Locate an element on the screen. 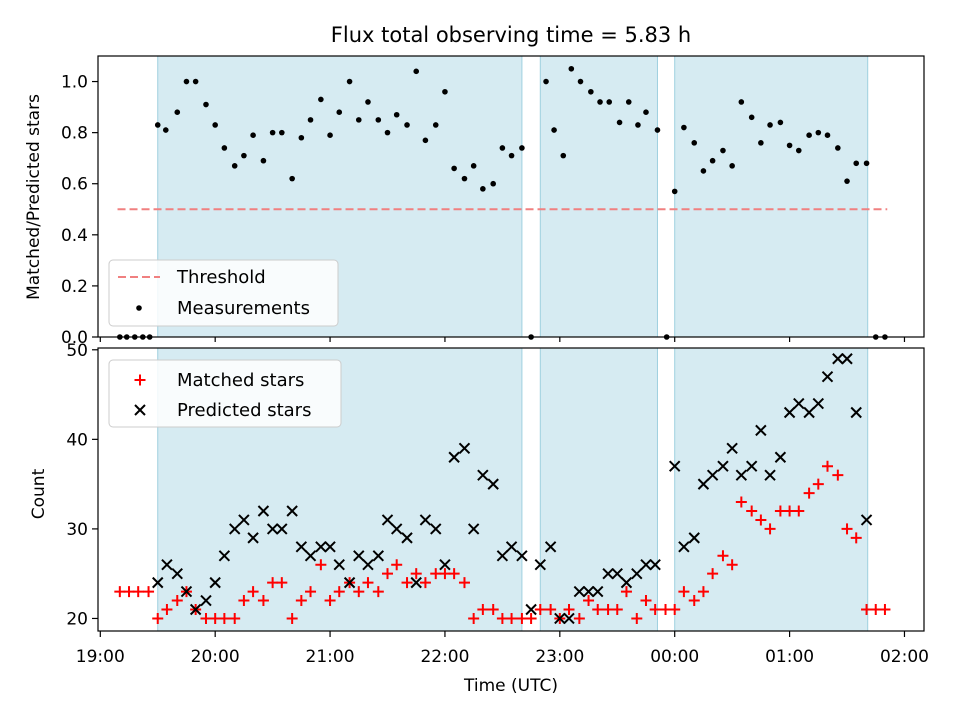 The width and height of the screenshot is (960, 720). x-tick-label: 21:00 is located at coordinates (330, 657).